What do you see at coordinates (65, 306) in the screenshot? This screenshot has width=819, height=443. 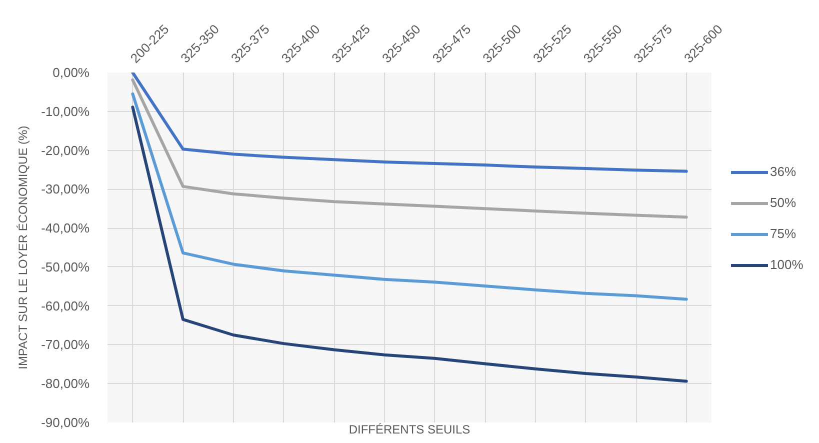 I see `y-tick-label: -60,00%` at bounding box center [65, 306].